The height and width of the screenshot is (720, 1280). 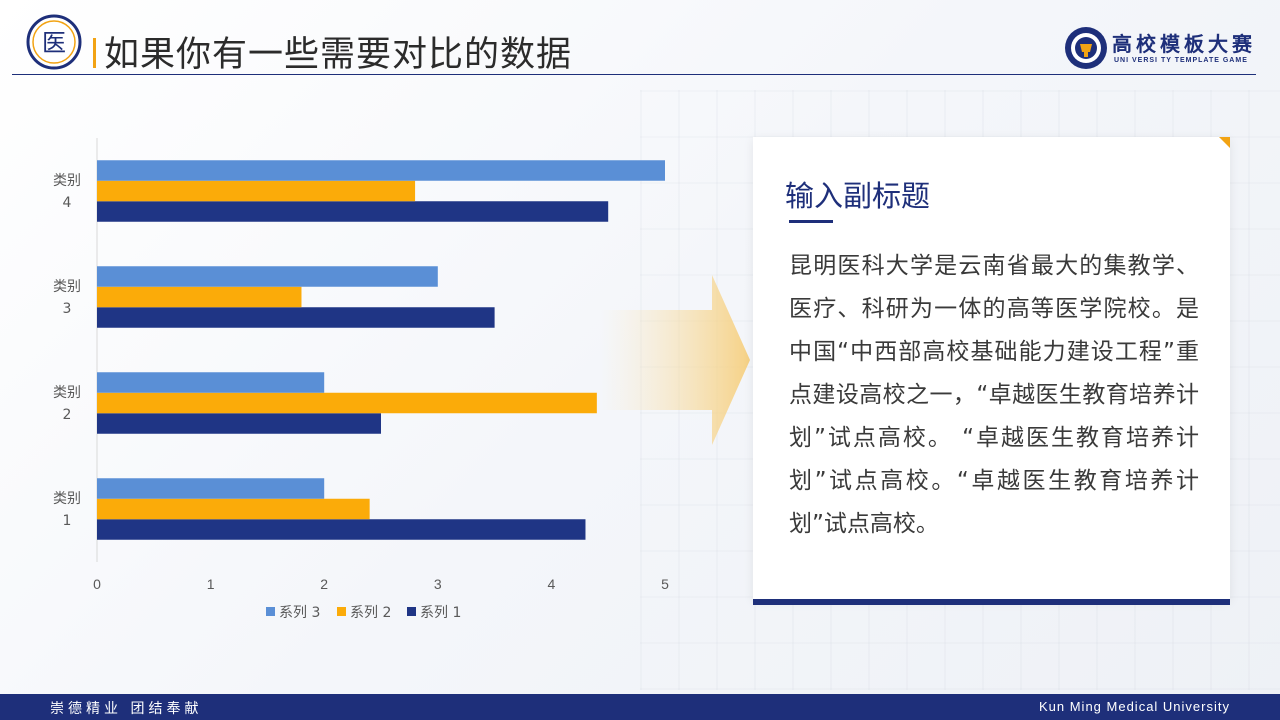 What do you see at coordinates (338, 55) in the screenshot?
I see `page-title: 如果你有一些需要对比的数据` at bounding box center [338, 55].